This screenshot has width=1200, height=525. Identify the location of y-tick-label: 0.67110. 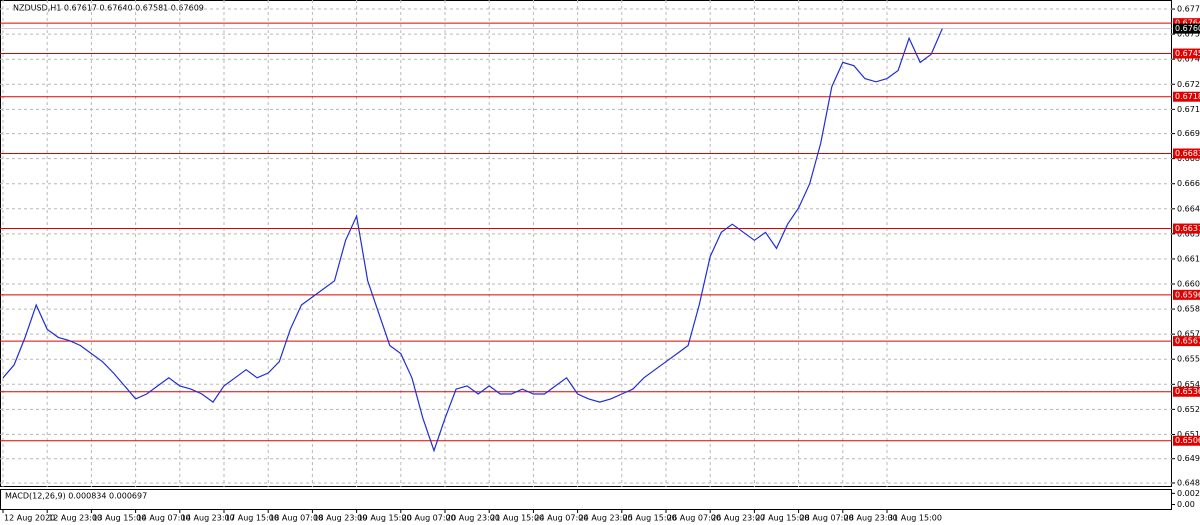
(1188, 109).